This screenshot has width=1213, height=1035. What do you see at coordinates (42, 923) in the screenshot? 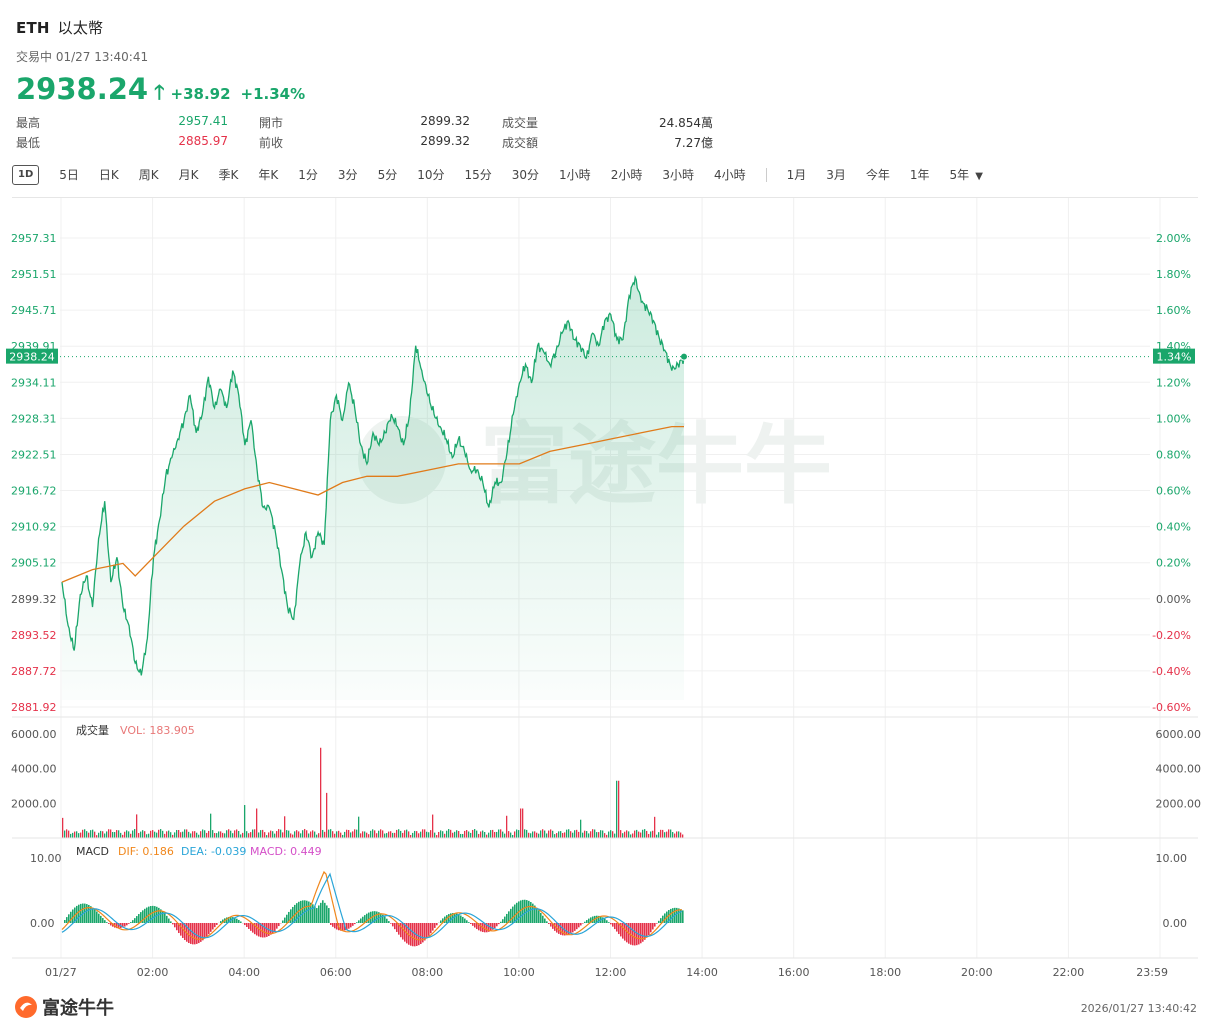
I see `macd-tick-label: 0.00` at bounding box center [42, 923].